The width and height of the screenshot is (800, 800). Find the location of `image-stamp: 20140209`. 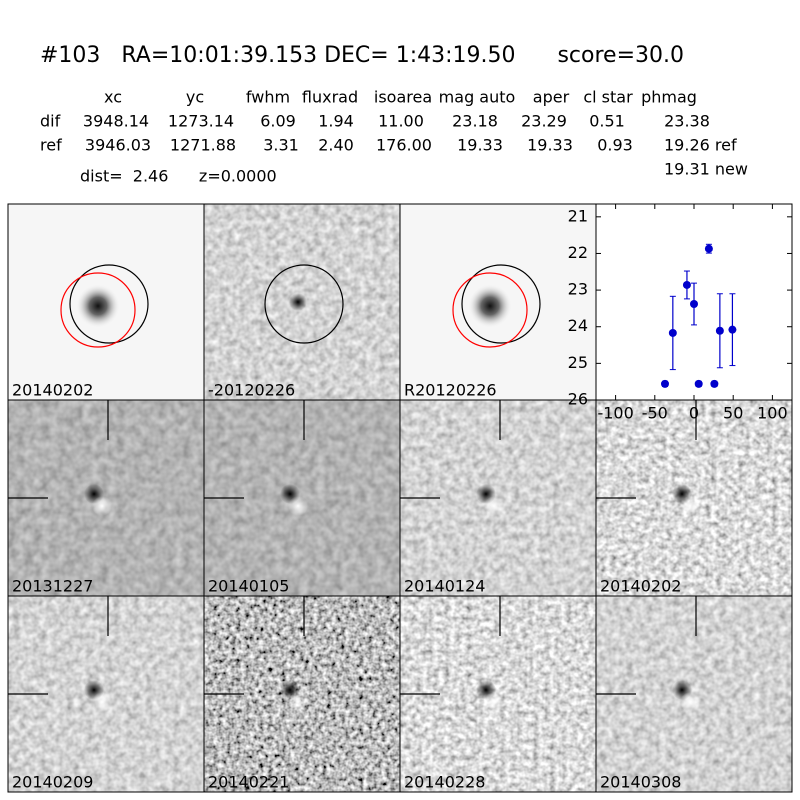

image-stamp: 20140209 is located at coordinates (106, 694).